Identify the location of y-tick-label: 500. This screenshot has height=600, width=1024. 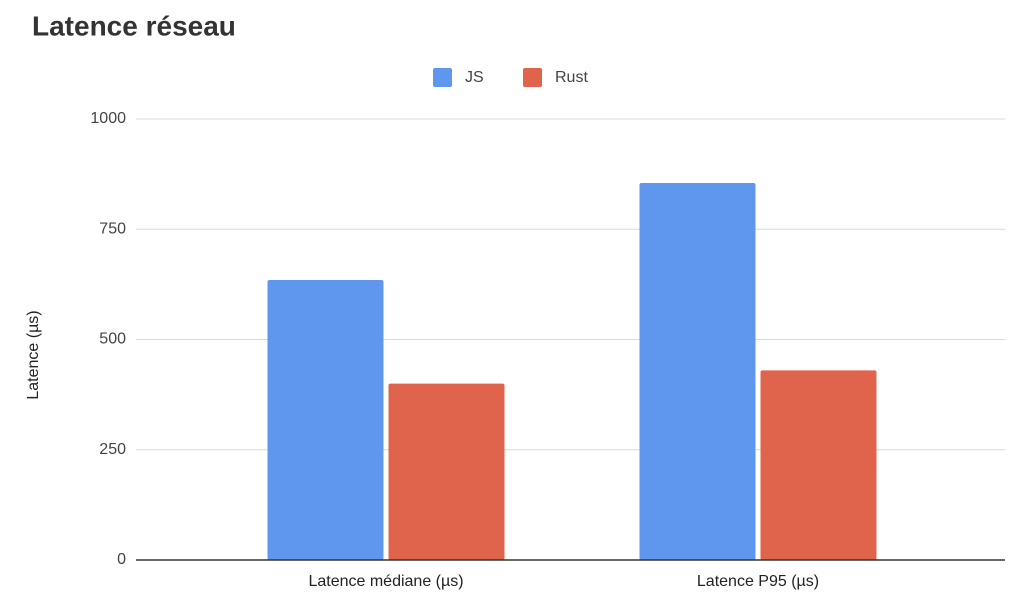
(112, 339).